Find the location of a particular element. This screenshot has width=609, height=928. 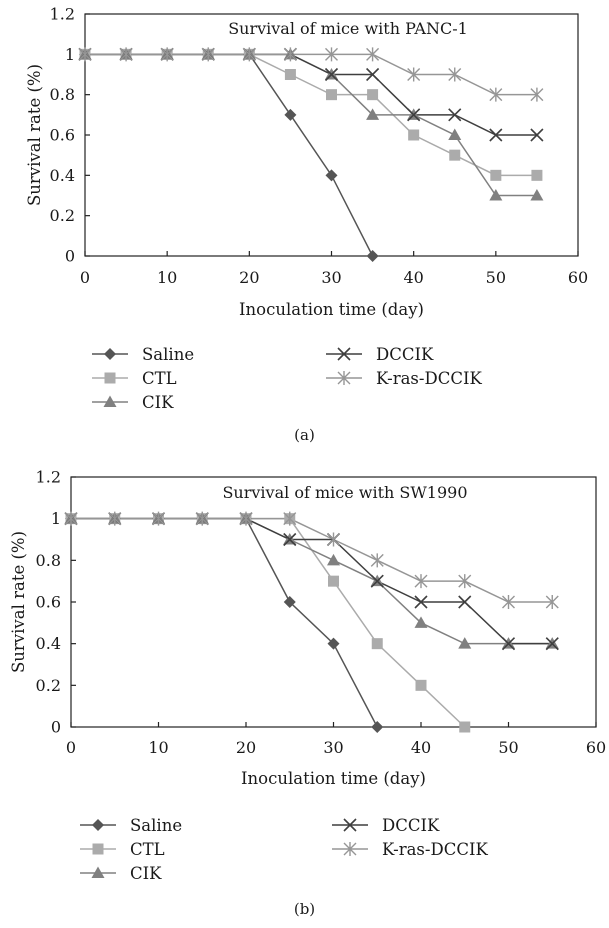

legend-label: CIK is located at coordinates (146, 873).